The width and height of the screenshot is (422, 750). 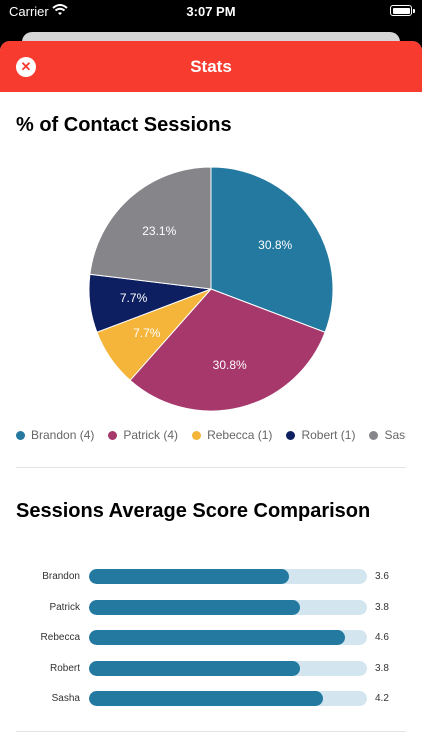 I want to click on bar-section-title: Sessions Average Score Comparison, so click(x=193, y=511).